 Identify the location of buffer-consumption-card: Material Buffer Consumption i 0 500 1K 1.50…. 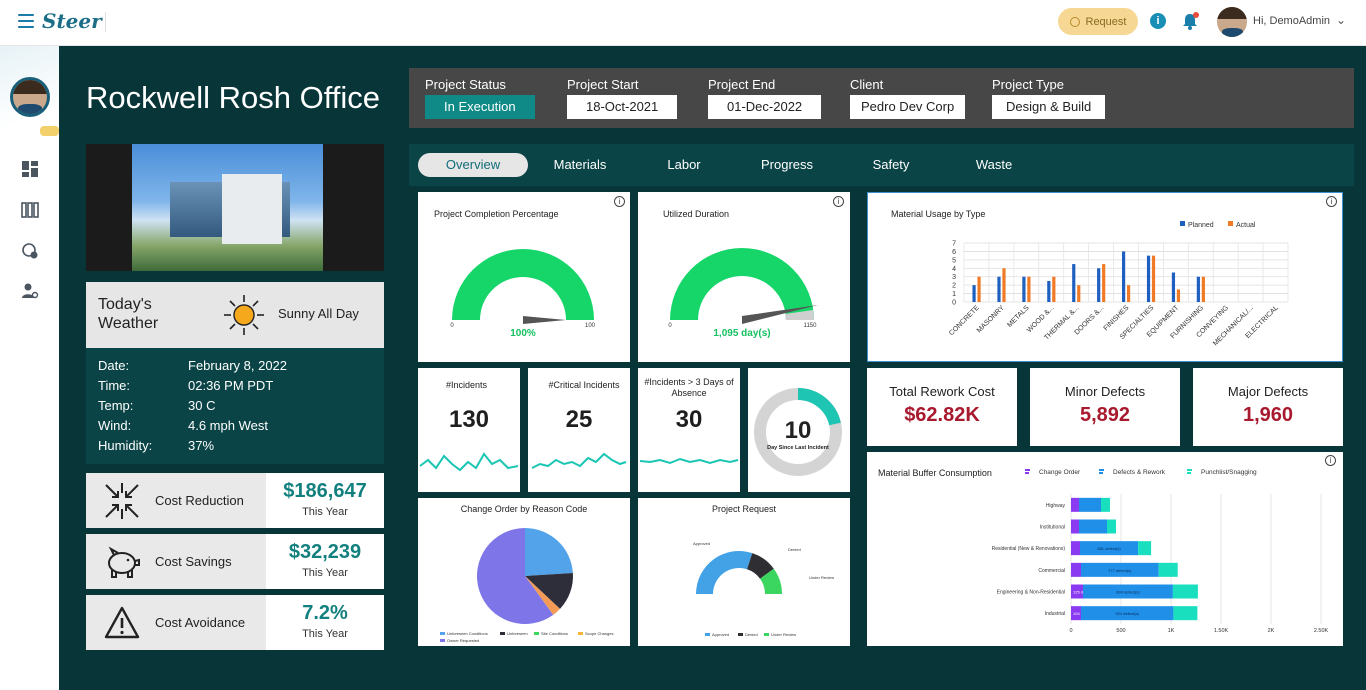
(1105, 549).